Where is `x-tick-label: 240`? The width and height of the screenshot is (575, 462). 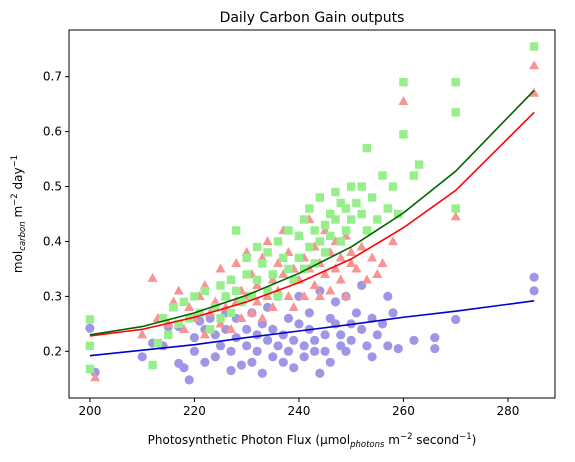 x-tick-label: 240 is located at coordinates (298, 411).